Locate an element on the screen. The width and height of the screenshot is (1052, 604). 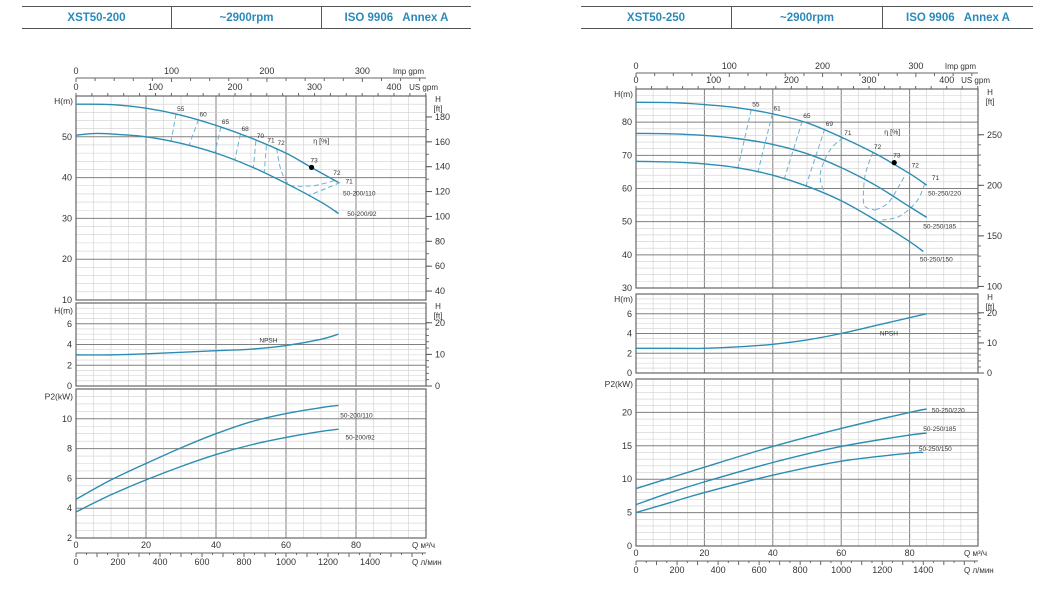
best-efficiency-point is located at coordinates (311, 167).